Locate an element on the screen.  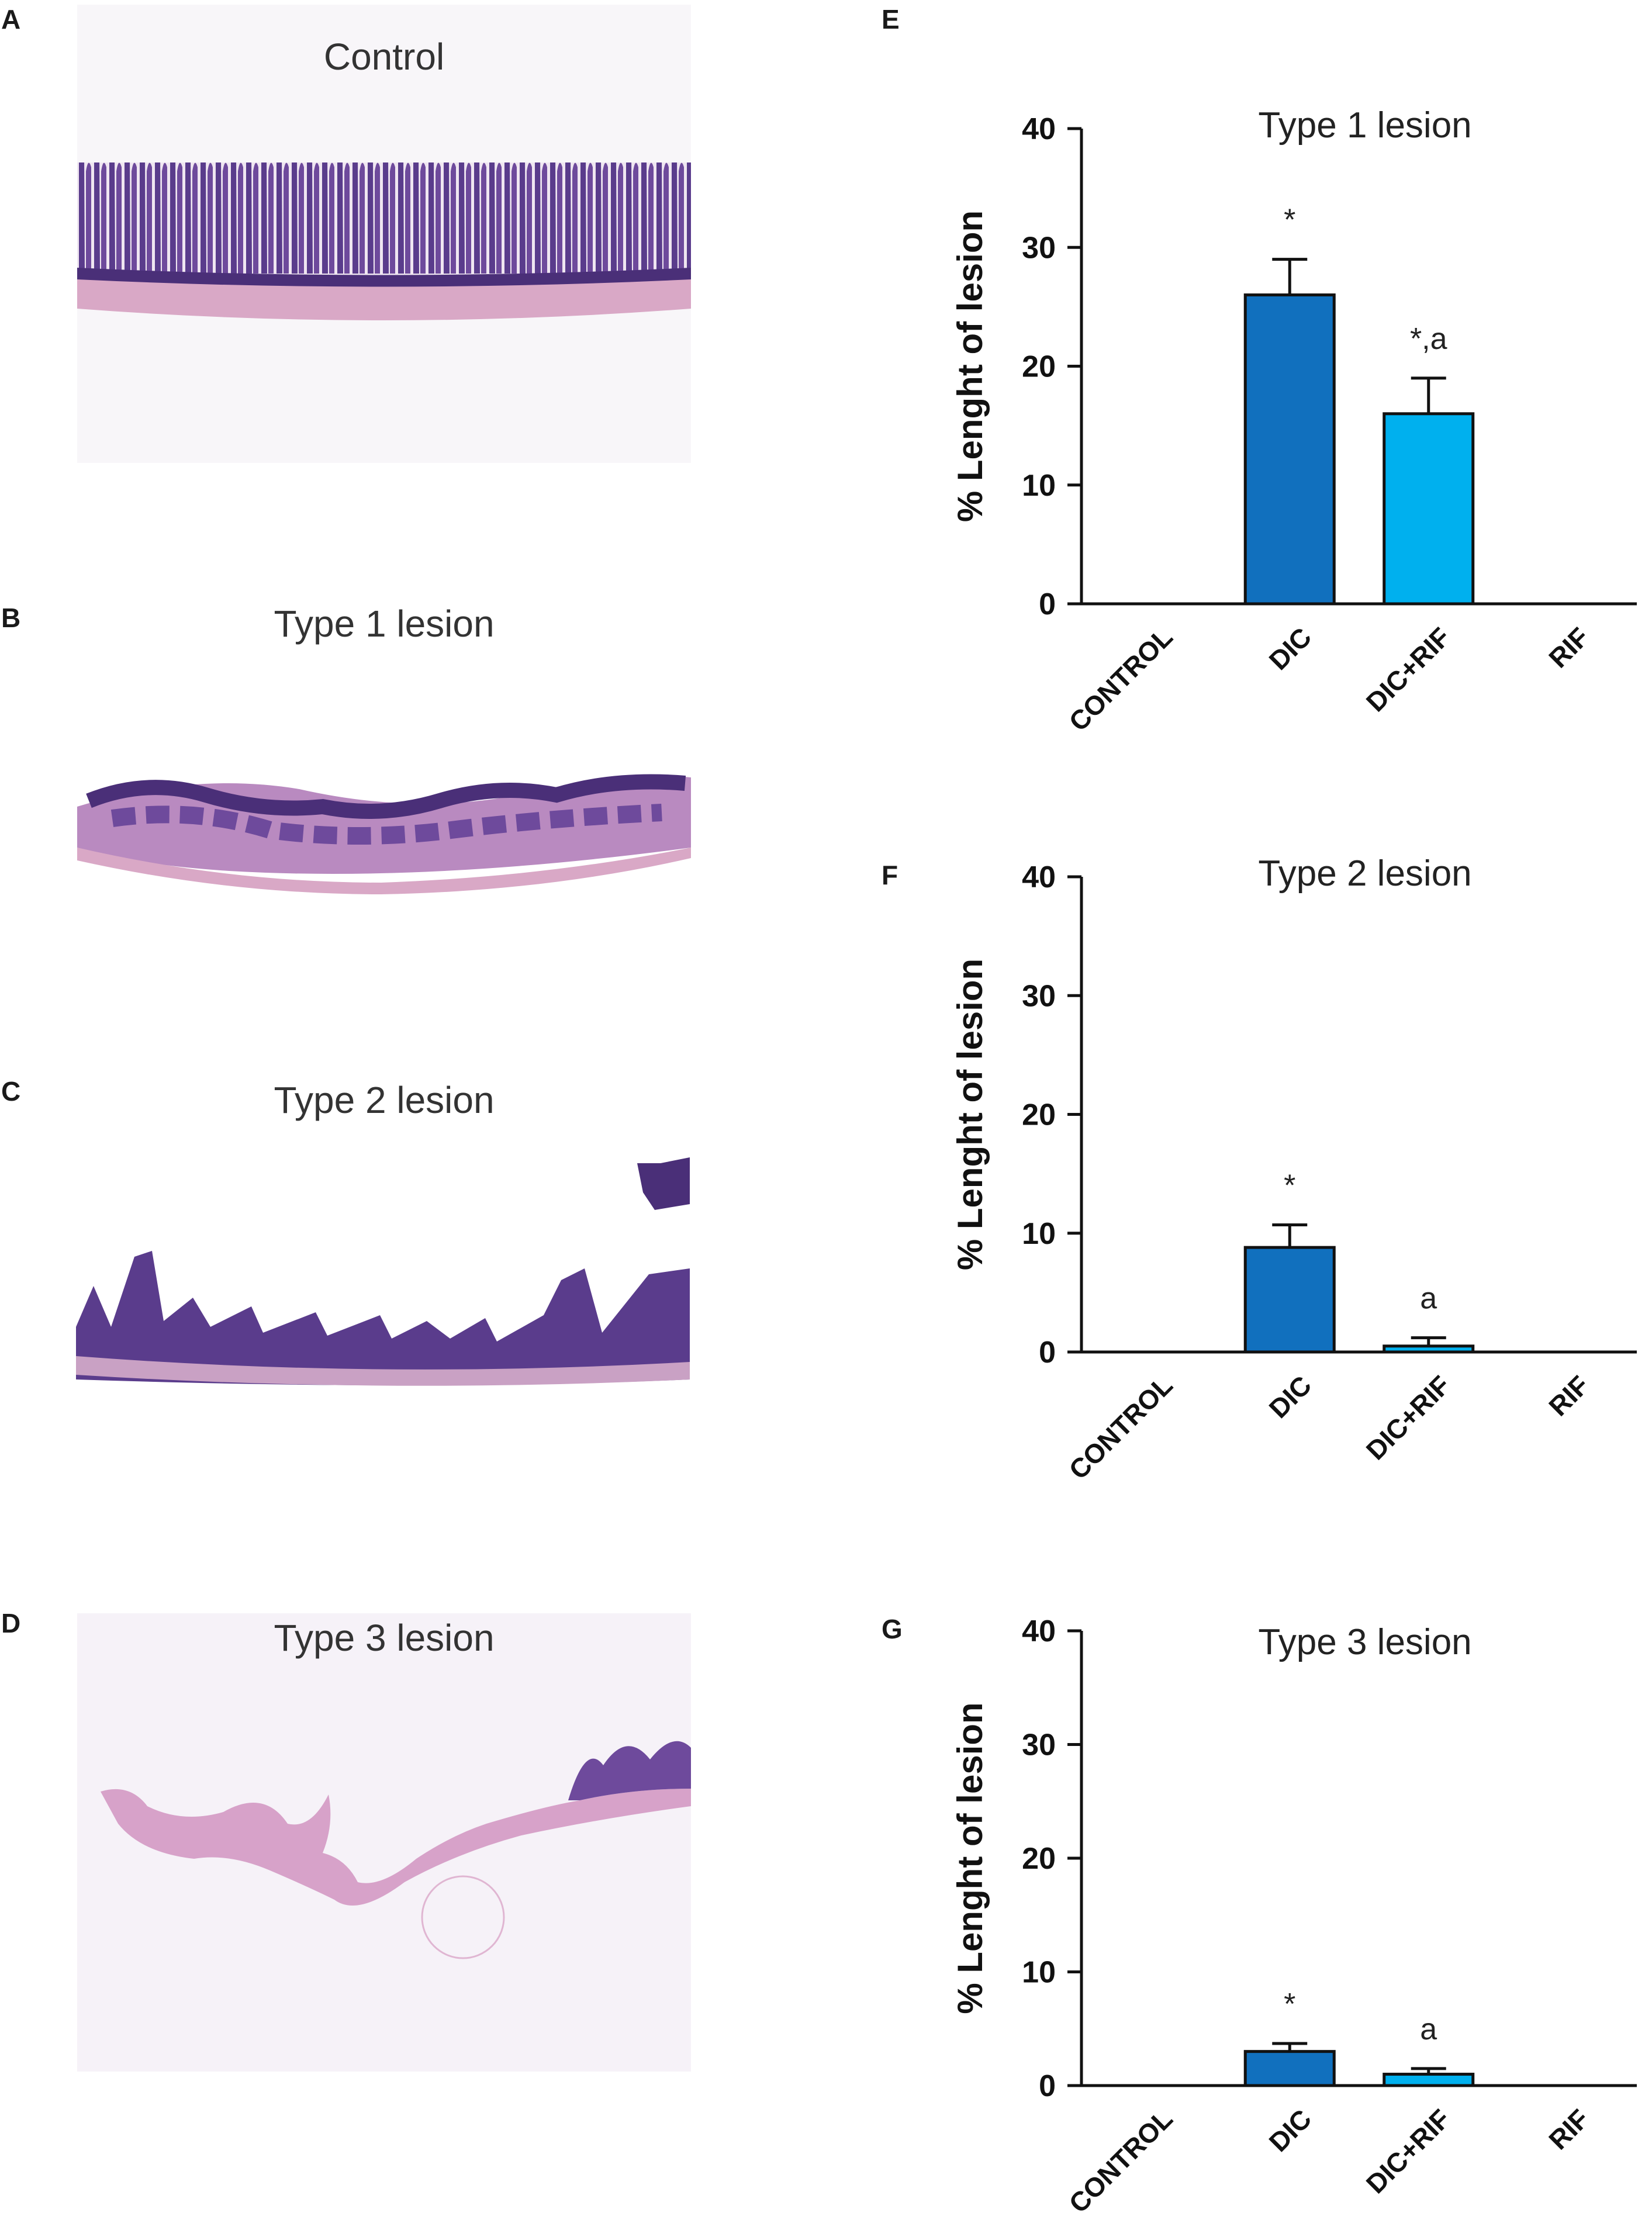
chart-title: Type 1 lesion is located at coordinates (1365, 125).